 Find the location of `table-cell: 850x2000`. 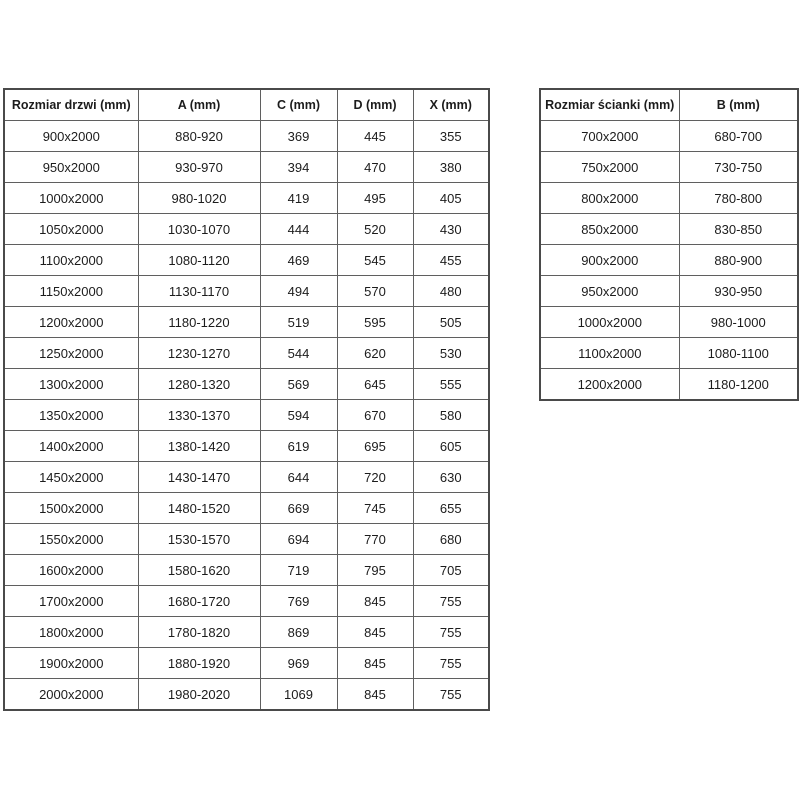

table-cell: 850x2000 is located at coordinates (609, 229).